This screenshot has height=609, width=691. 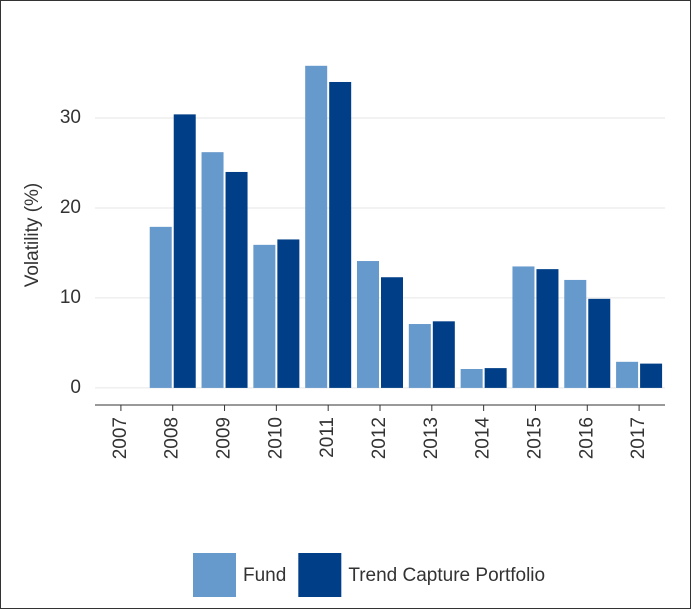 I want to click on x-tick-label: 2009, so click(x=224, y=438).